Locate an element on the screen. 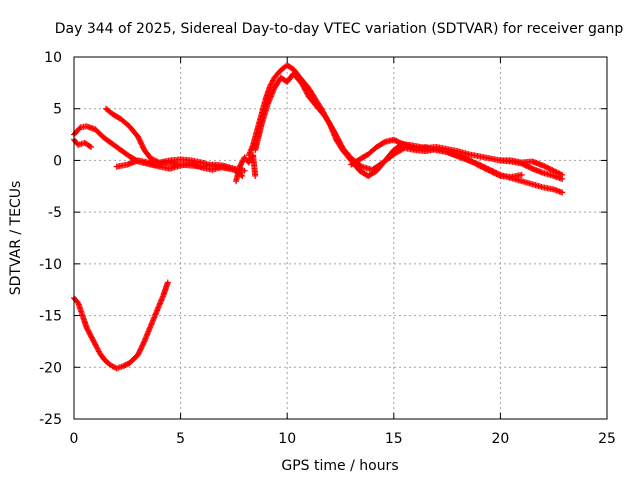 This screenshot has height=480, width=640. y-tick-label: -5 is located at coordinates (55, 213).